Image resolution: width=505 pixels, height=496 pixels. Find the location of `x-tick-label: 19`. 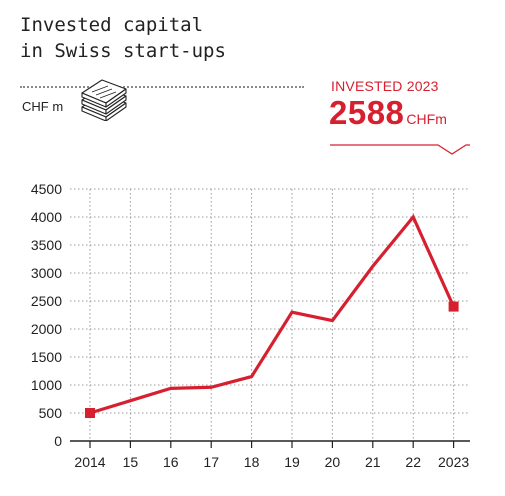

x-tick-label: 19 is located at coordinates (292, 462).